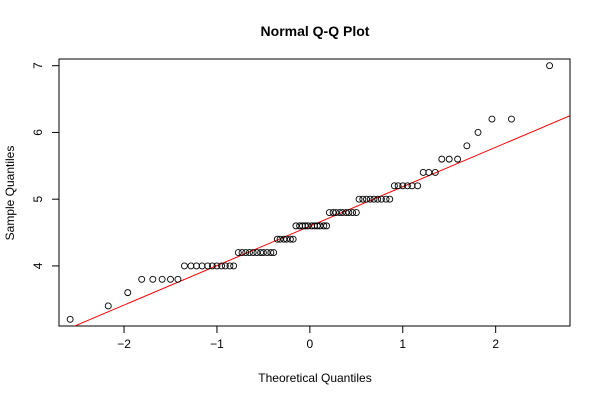 The image size is (600, 400). Describe the element at coordinates (45, 165) in the screenshot. I see `y-axis: 4 5 6 7` at that location.